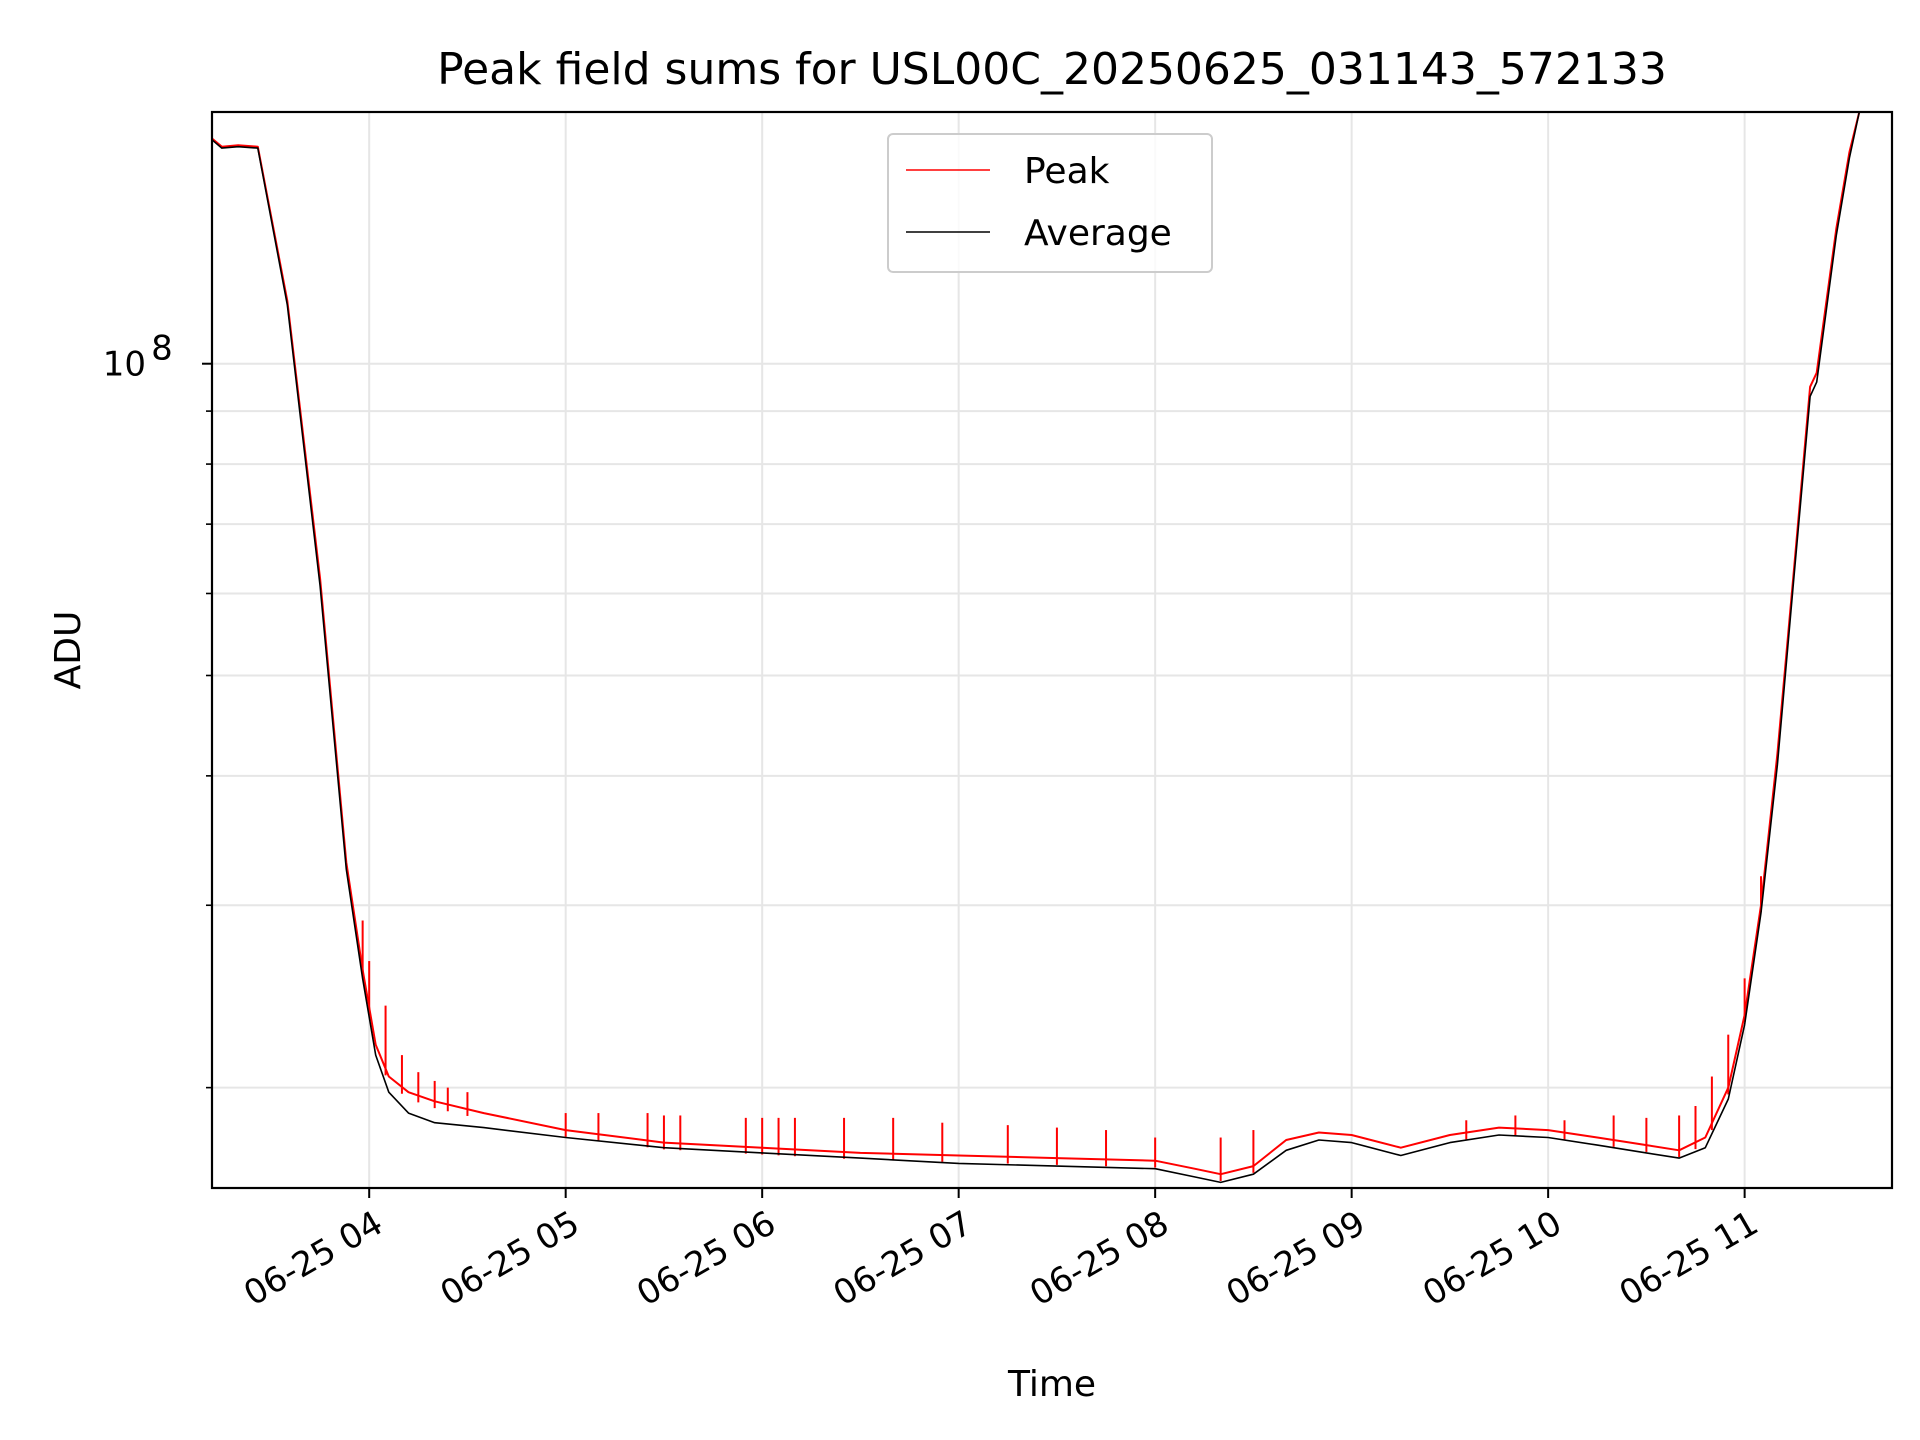 The image size is (1920, 1440). Describe the element at coordinates (1051, 1384) in the screenshot. I see `x-axis-label: Time` at that location.